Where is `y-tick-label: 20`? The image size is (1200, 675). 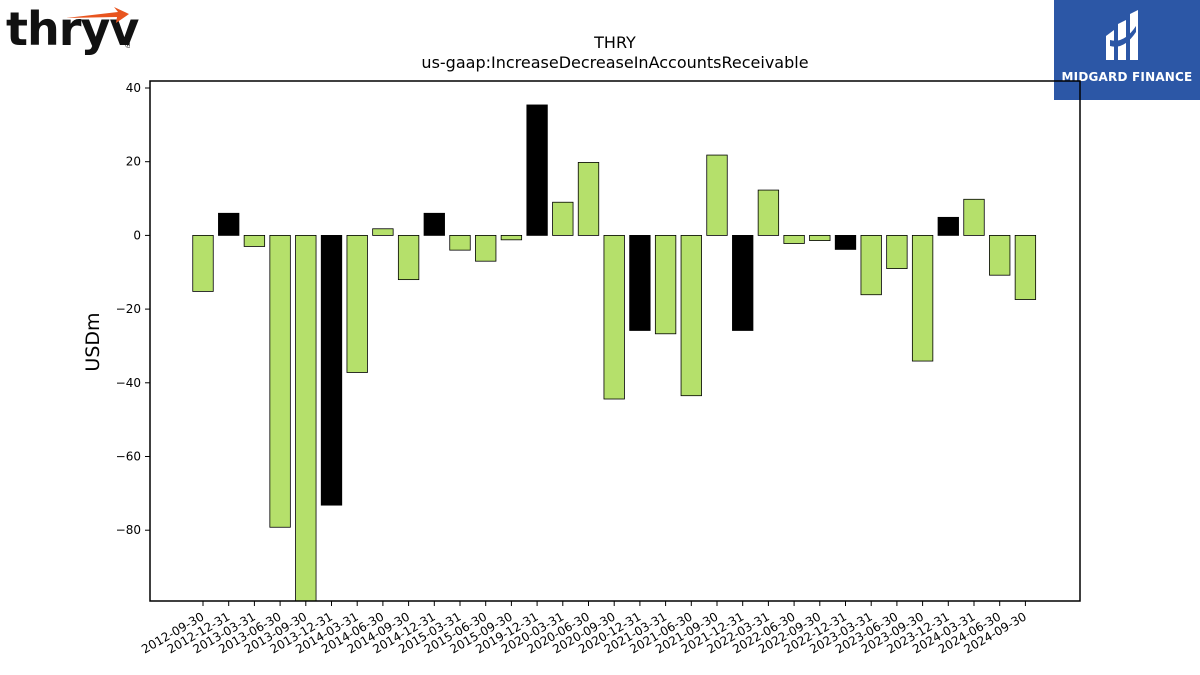
y-tick-label: 20 is located at coordinates (133, 162).